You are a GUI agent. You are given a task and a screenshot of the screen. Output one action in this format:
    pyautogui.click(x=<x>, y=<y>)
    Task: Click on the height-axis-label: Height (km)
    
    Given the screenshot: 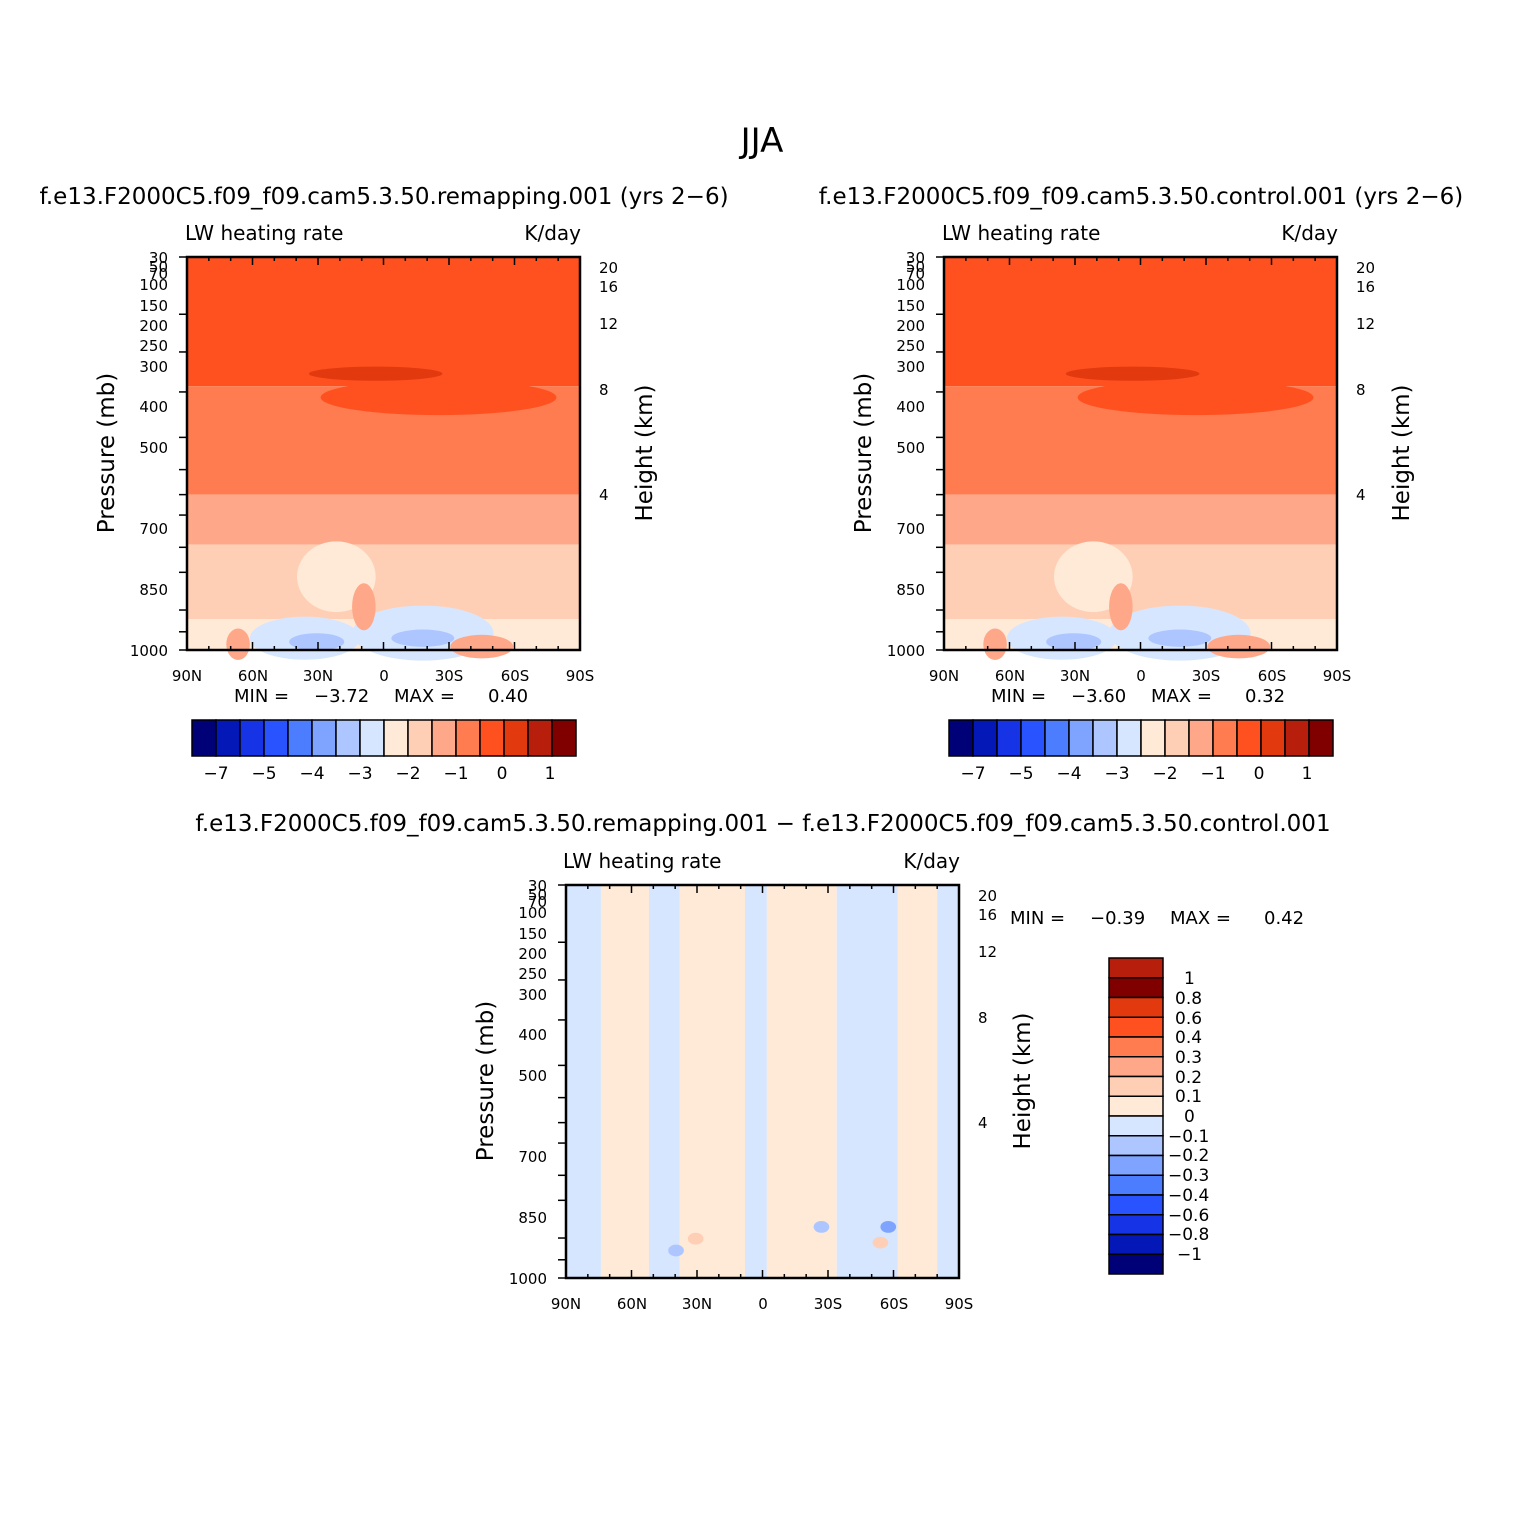 What is the action you would take?
    pyautogui.click(x=1402, y=452)
    